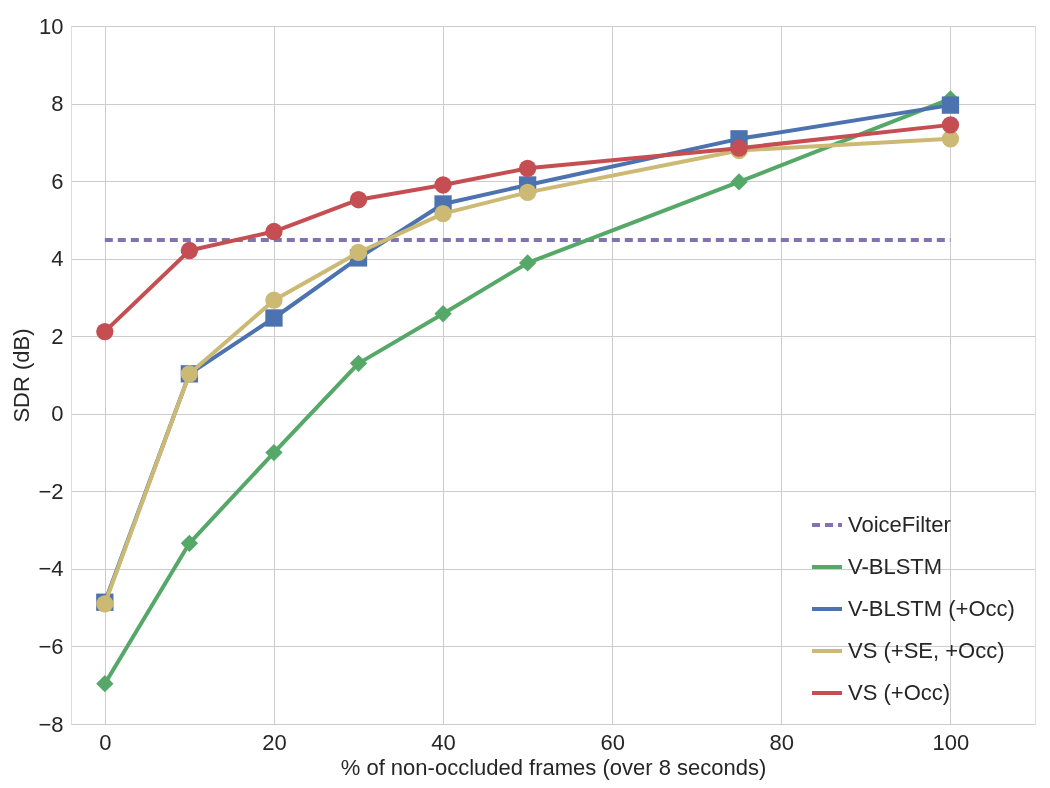  I want to click on legend-label: VS (+SE, +Occ), so click(926, 650).